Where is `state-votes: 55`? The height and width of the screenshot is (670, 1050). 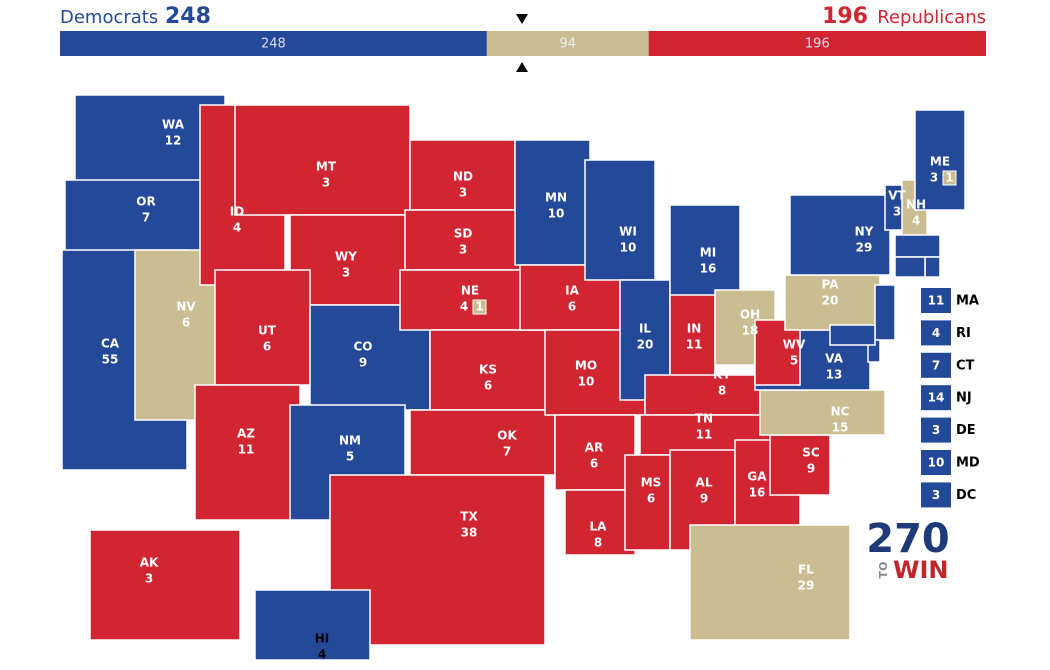 state-votes: 55 is located at coordinates (110, 360).